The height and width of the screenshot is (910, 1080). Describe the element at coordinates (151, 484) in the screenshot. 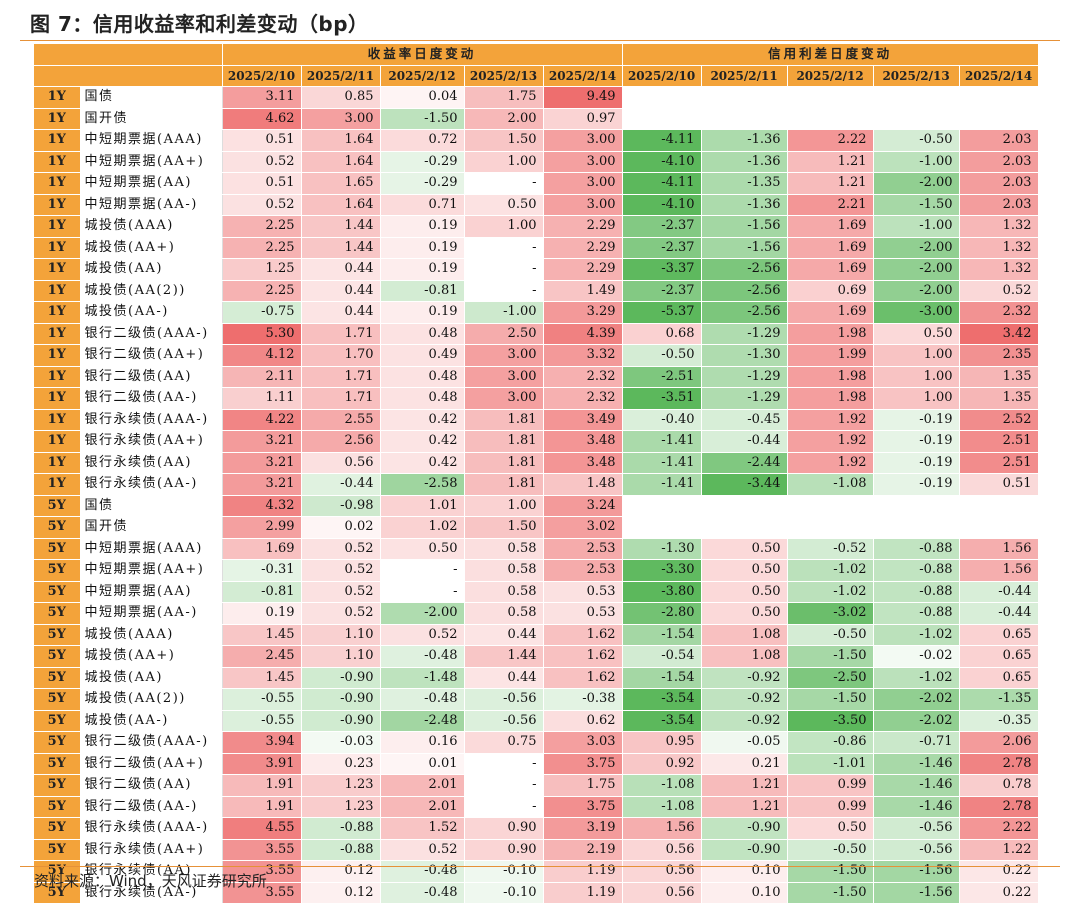

I see `bond-name-cell: 银行永续债(AA-)` at that location.